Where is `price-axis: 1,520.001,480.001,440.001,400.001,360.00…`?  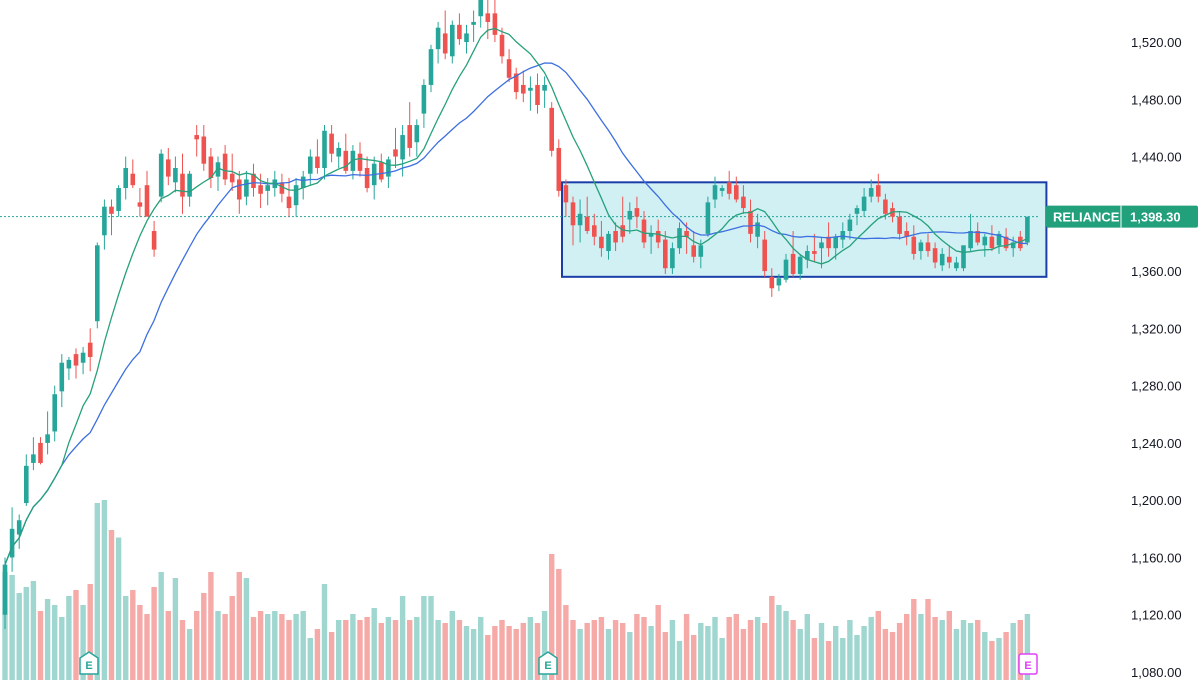 price-axis: 1,520.001,480.001,440.001,400.001,360.00… is located at coordinates (1156, 357).